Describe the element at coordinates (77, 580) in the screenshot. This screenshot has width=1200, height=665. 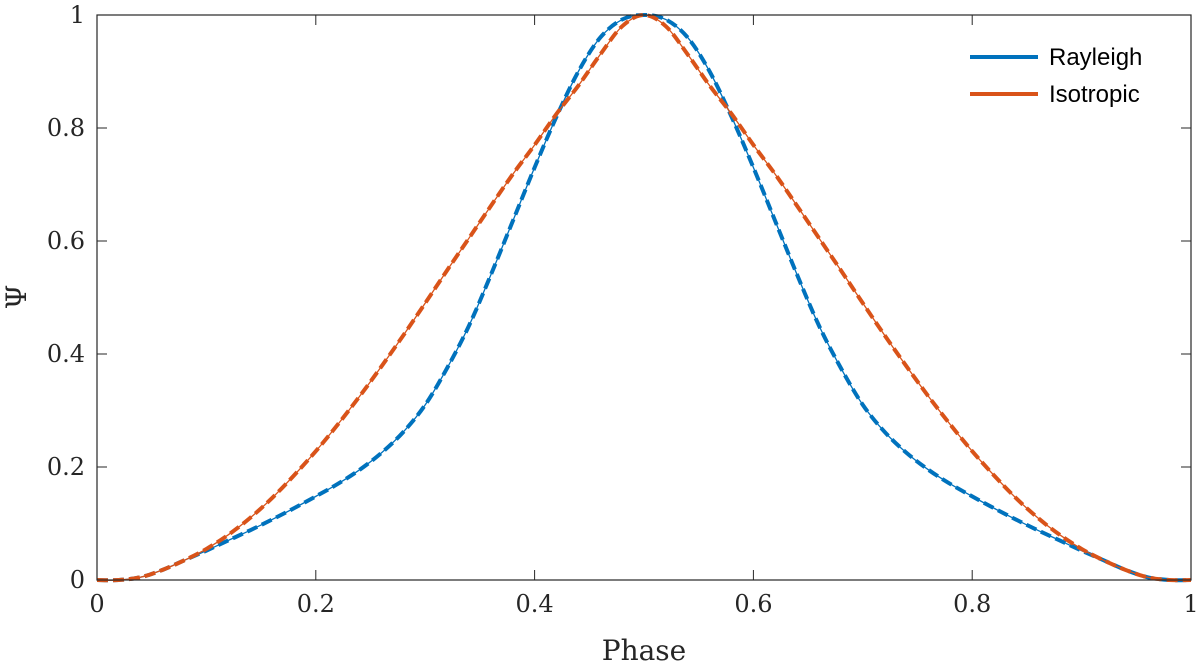
I see `y-tick-label: 0` at that location.